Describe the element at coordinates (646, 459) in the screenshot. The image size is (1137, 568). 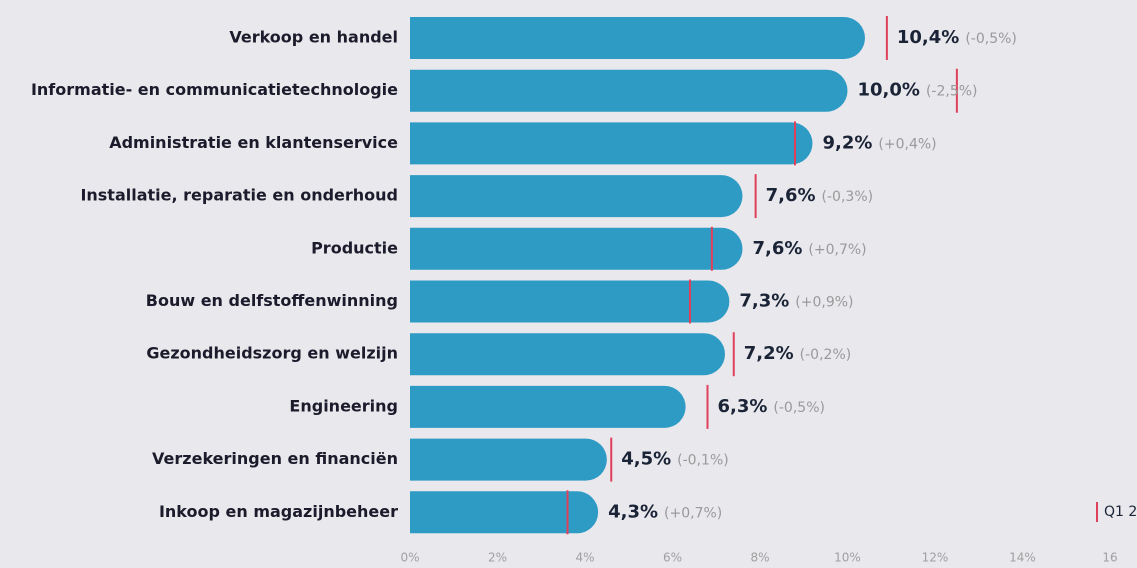
I see `value-label: 4,5%` at that location.